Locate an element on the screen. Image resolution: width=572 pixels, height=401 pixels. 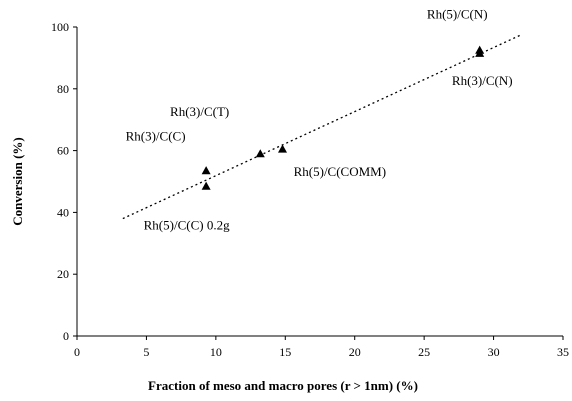
x-tick-label: 35 is located at coordinates (563, 352).